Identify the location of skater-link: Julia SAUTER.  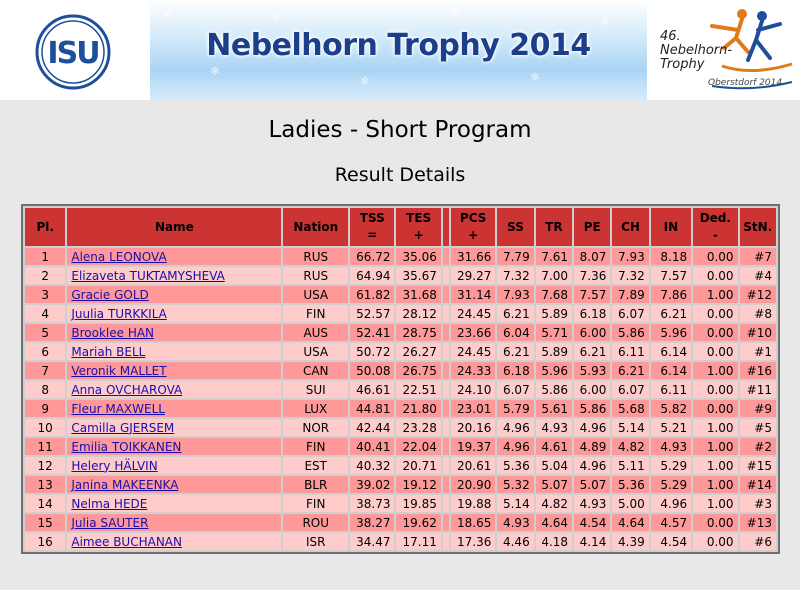
(110, 522).